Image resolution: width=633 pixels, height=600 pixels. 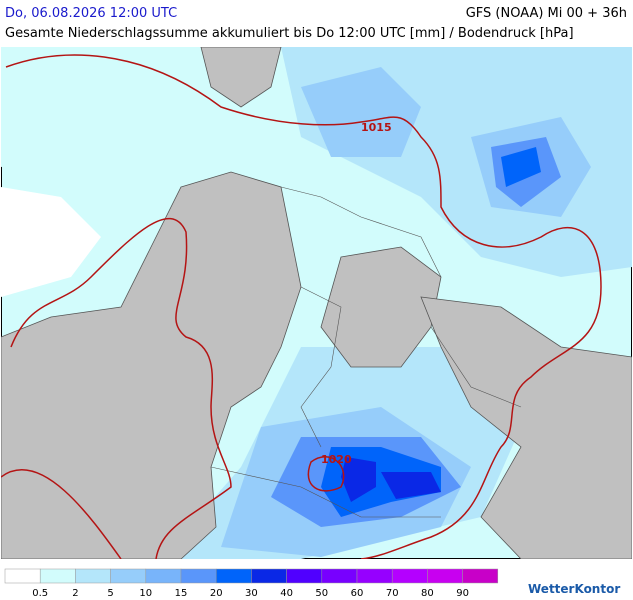 What do you see at coordinates (357, 593) in the screenshot?
I see `legend-label: 60` at bounding box center [357, 593].